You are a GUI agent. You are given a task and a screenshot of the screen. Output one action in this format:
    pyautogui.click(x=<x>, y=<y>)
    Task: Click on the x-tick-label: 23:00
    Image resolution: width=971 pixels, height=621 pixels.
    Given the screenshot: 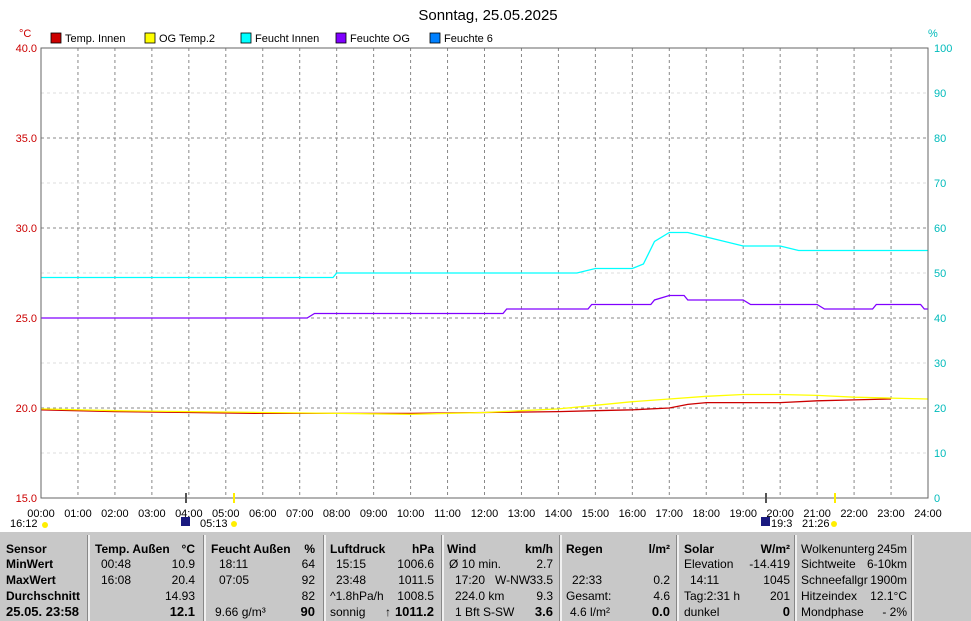 What is the action you would take?
    pyautogui.click(x=891, y=514)
    